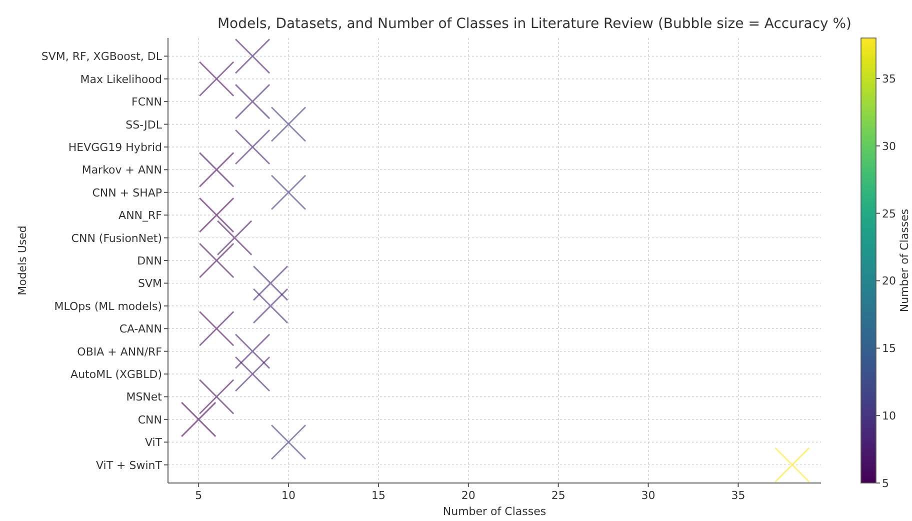  Describe the element at coordinates (127, 193) in the screenshot. I see `y-tick-label: CNN + SHAP` at that location.